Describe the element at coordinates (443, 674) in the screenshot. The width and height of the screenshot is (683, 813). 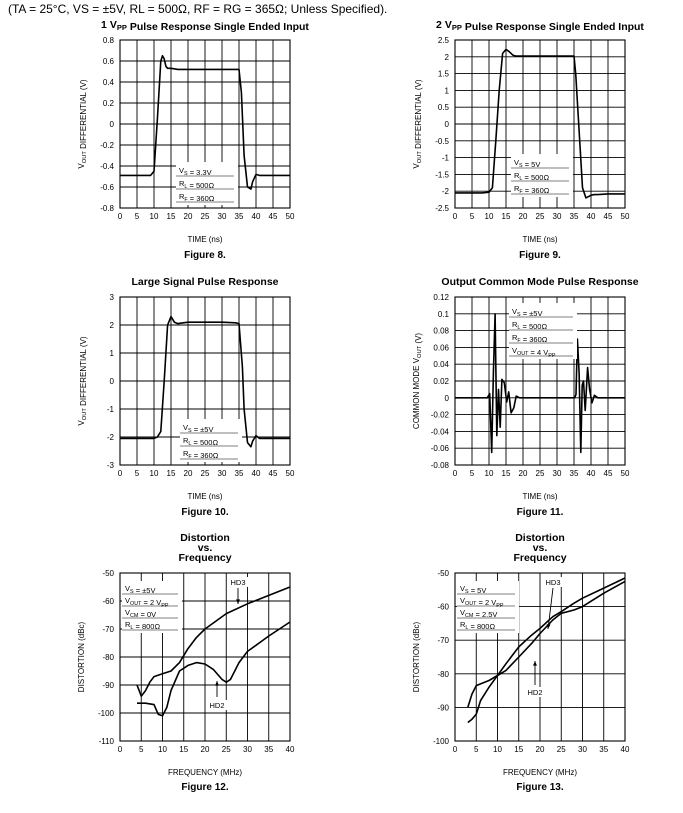
I see `y-tick-label: -80` at that location.